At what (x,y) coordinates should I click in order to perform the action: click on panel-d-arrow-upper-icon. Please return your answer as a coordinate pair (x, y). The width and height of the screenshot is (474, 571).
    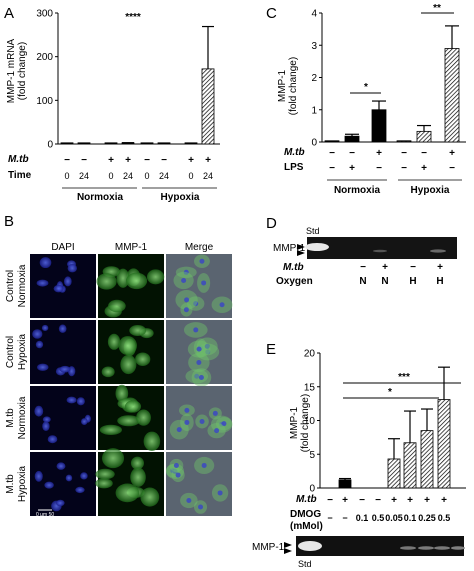
    Looking at the image, I should click on (301, 247).